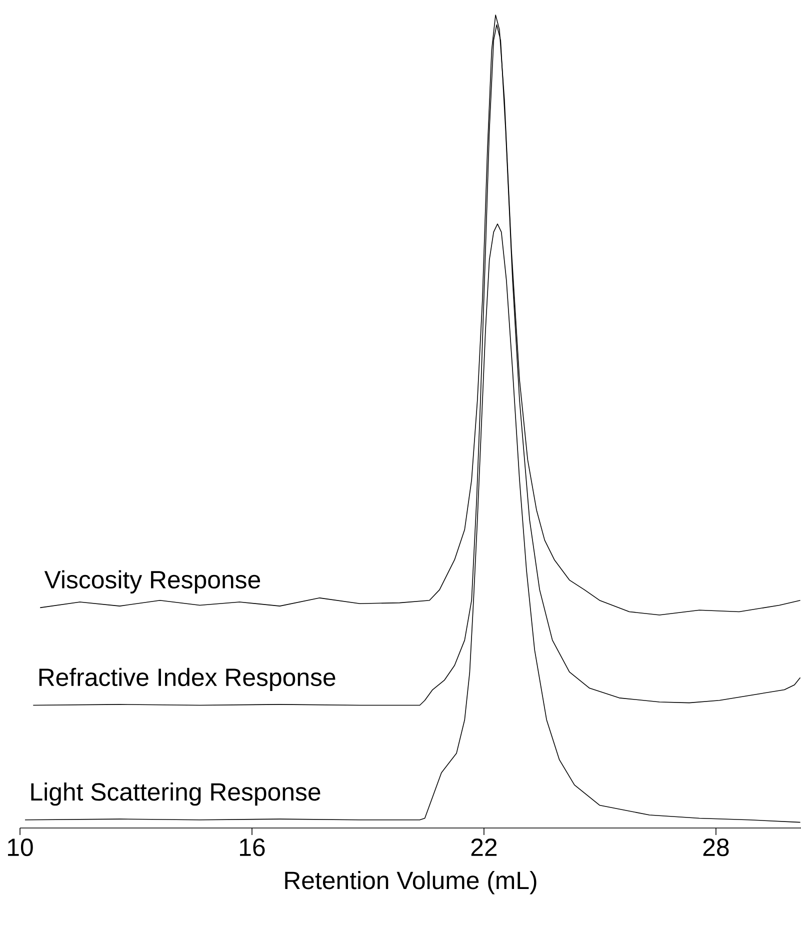  I want to click on x-tick-label: 10, so click(20, 847).